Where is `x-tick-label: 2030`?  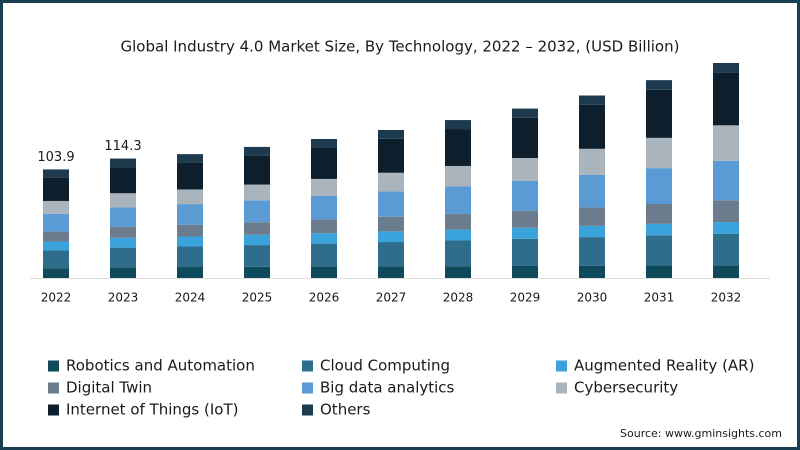 x-tick-label: 2030 is located at coordinates (592, 298).